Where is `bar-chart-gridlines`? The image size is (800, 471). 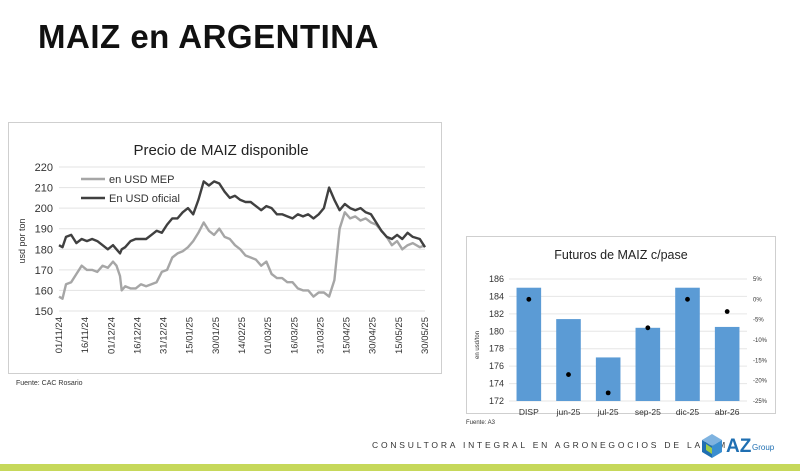
bar-chart-gridlines is located at coordinates (628, 340).